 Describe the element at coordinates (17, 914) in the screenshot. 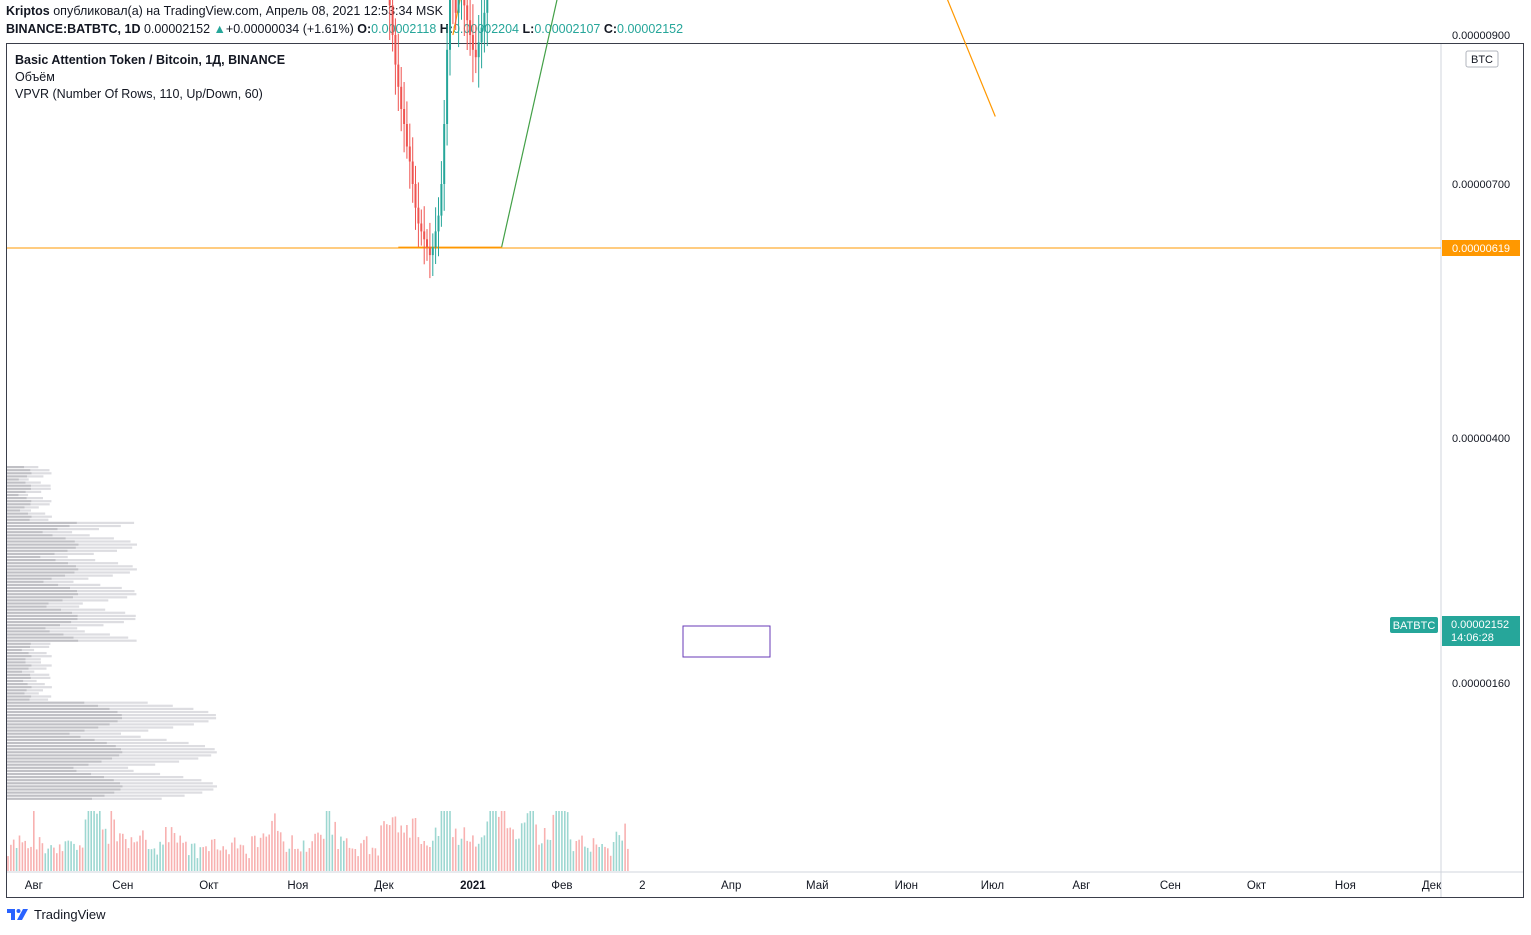

I see `tradingview-logo-icon` at that location.